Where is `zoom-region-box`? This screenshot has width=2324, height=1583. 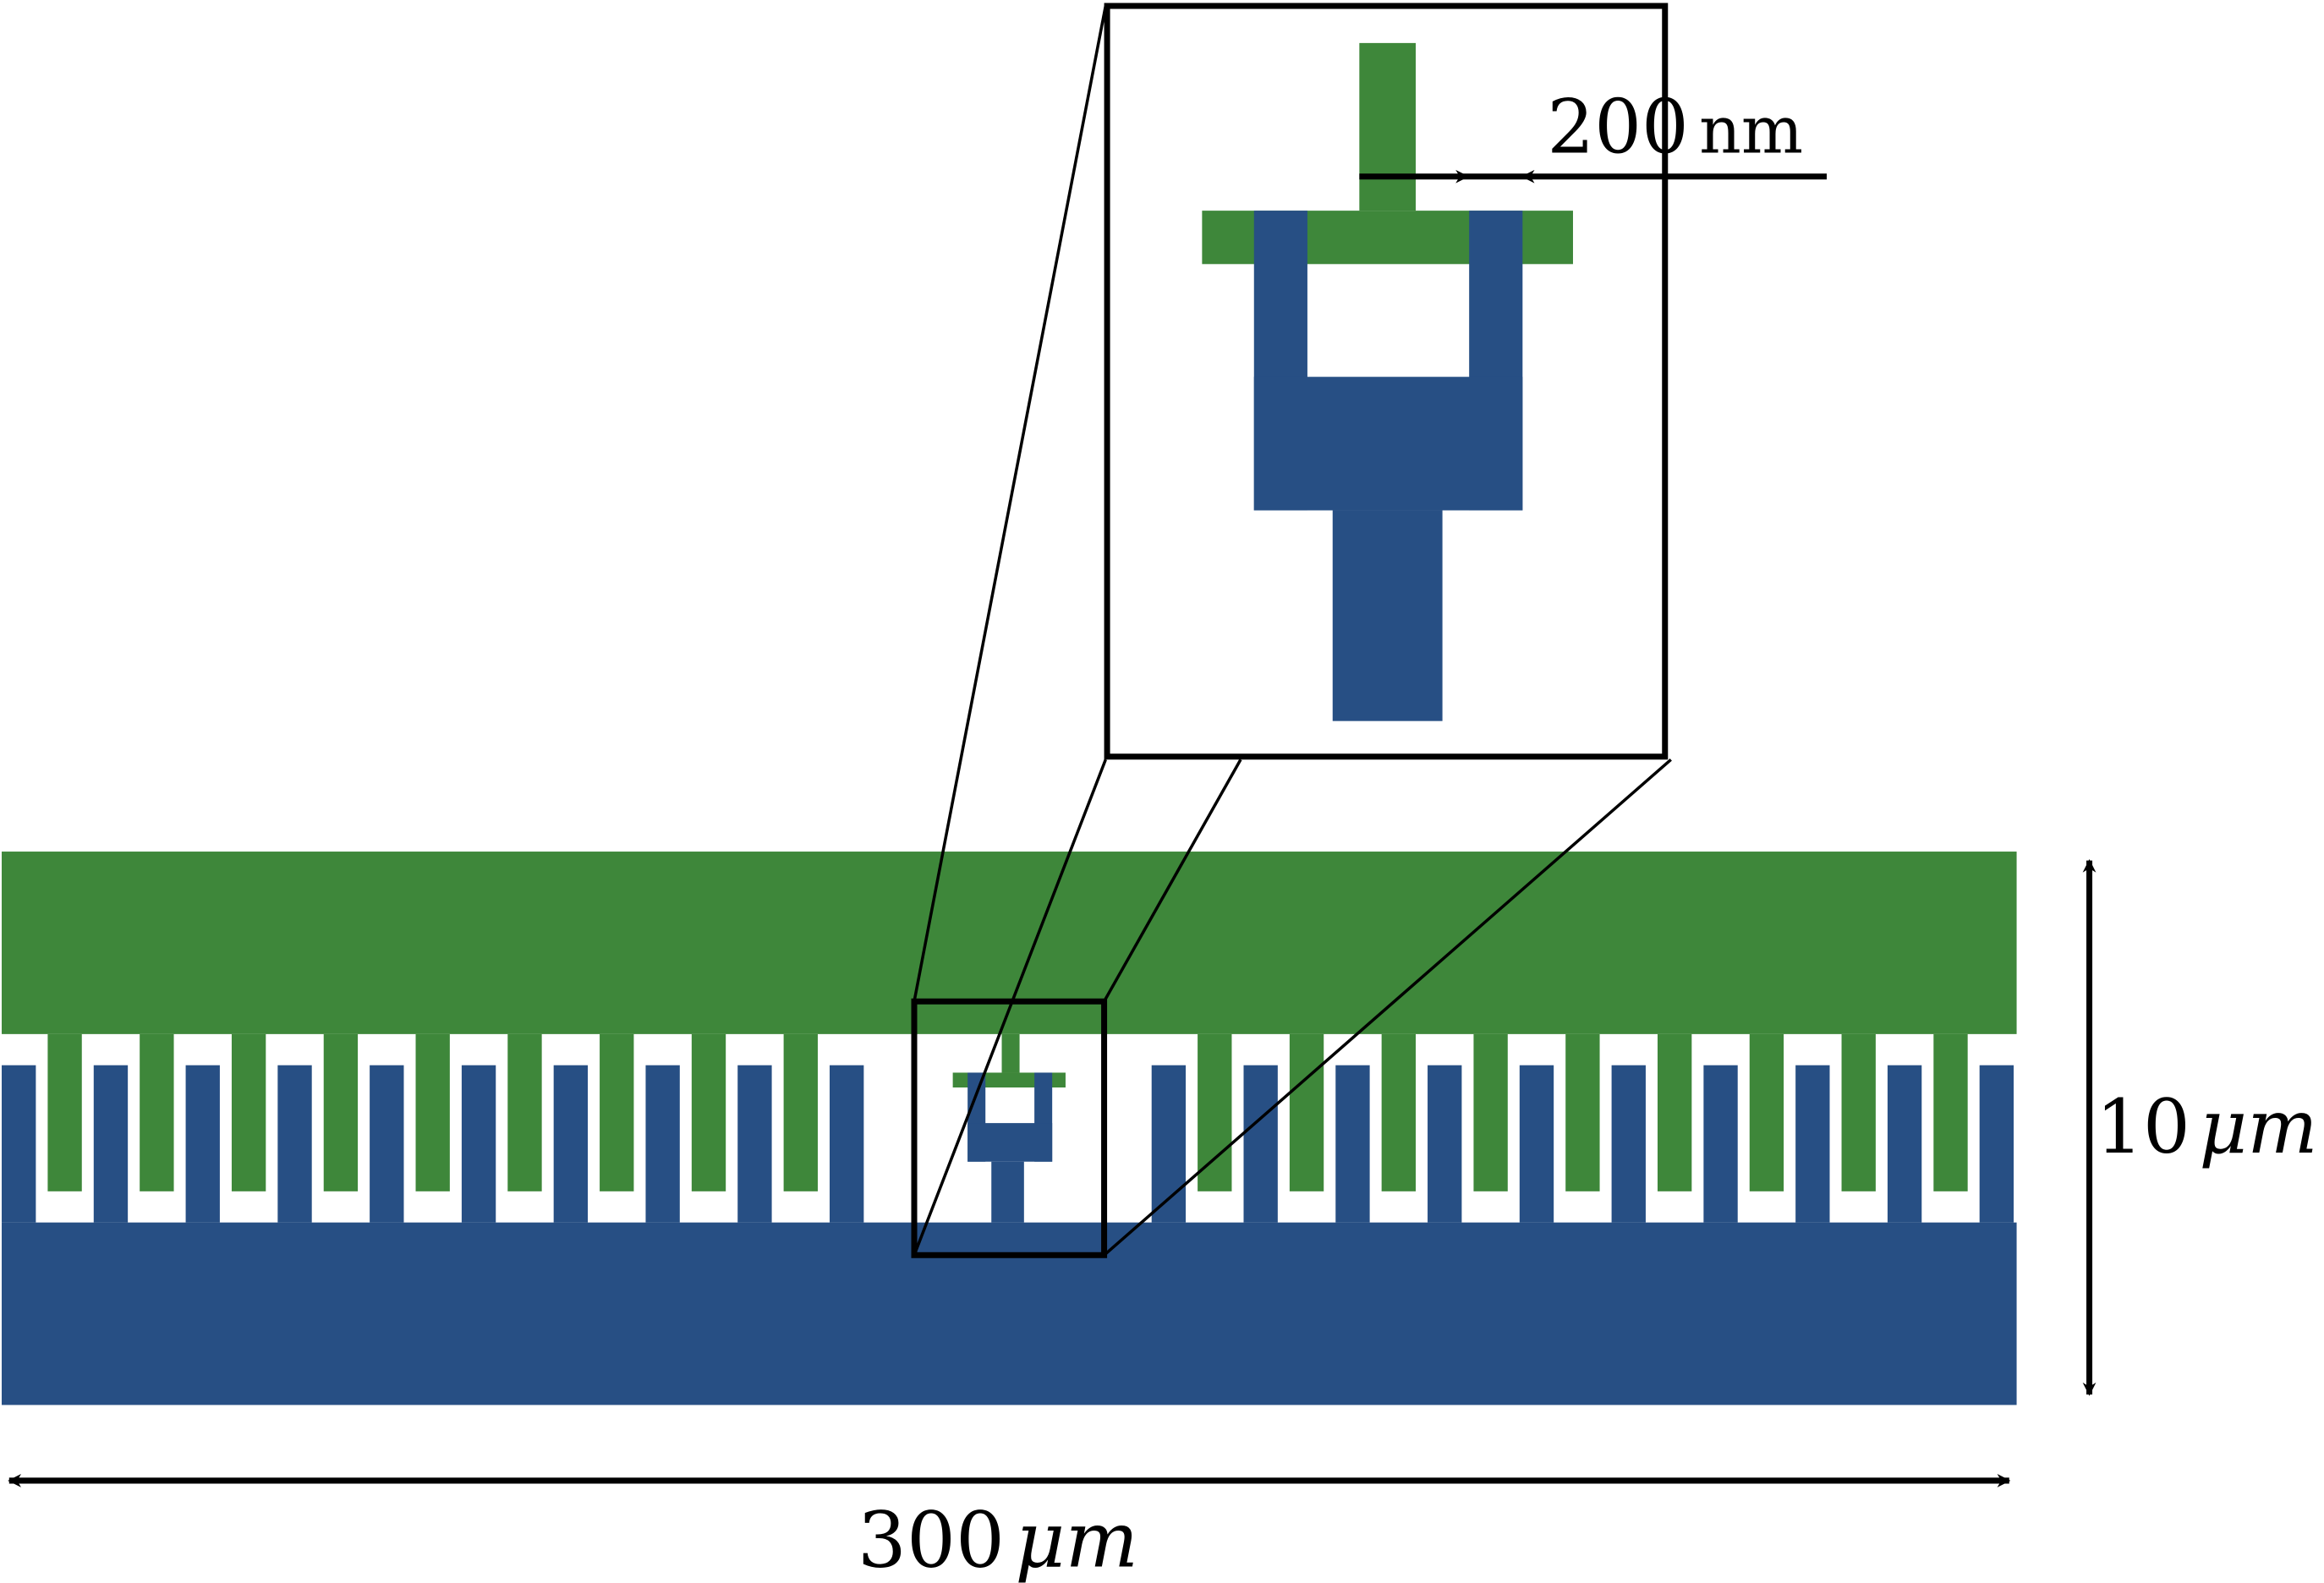
zoom-region-box is located at coordinates (1009, 1128).